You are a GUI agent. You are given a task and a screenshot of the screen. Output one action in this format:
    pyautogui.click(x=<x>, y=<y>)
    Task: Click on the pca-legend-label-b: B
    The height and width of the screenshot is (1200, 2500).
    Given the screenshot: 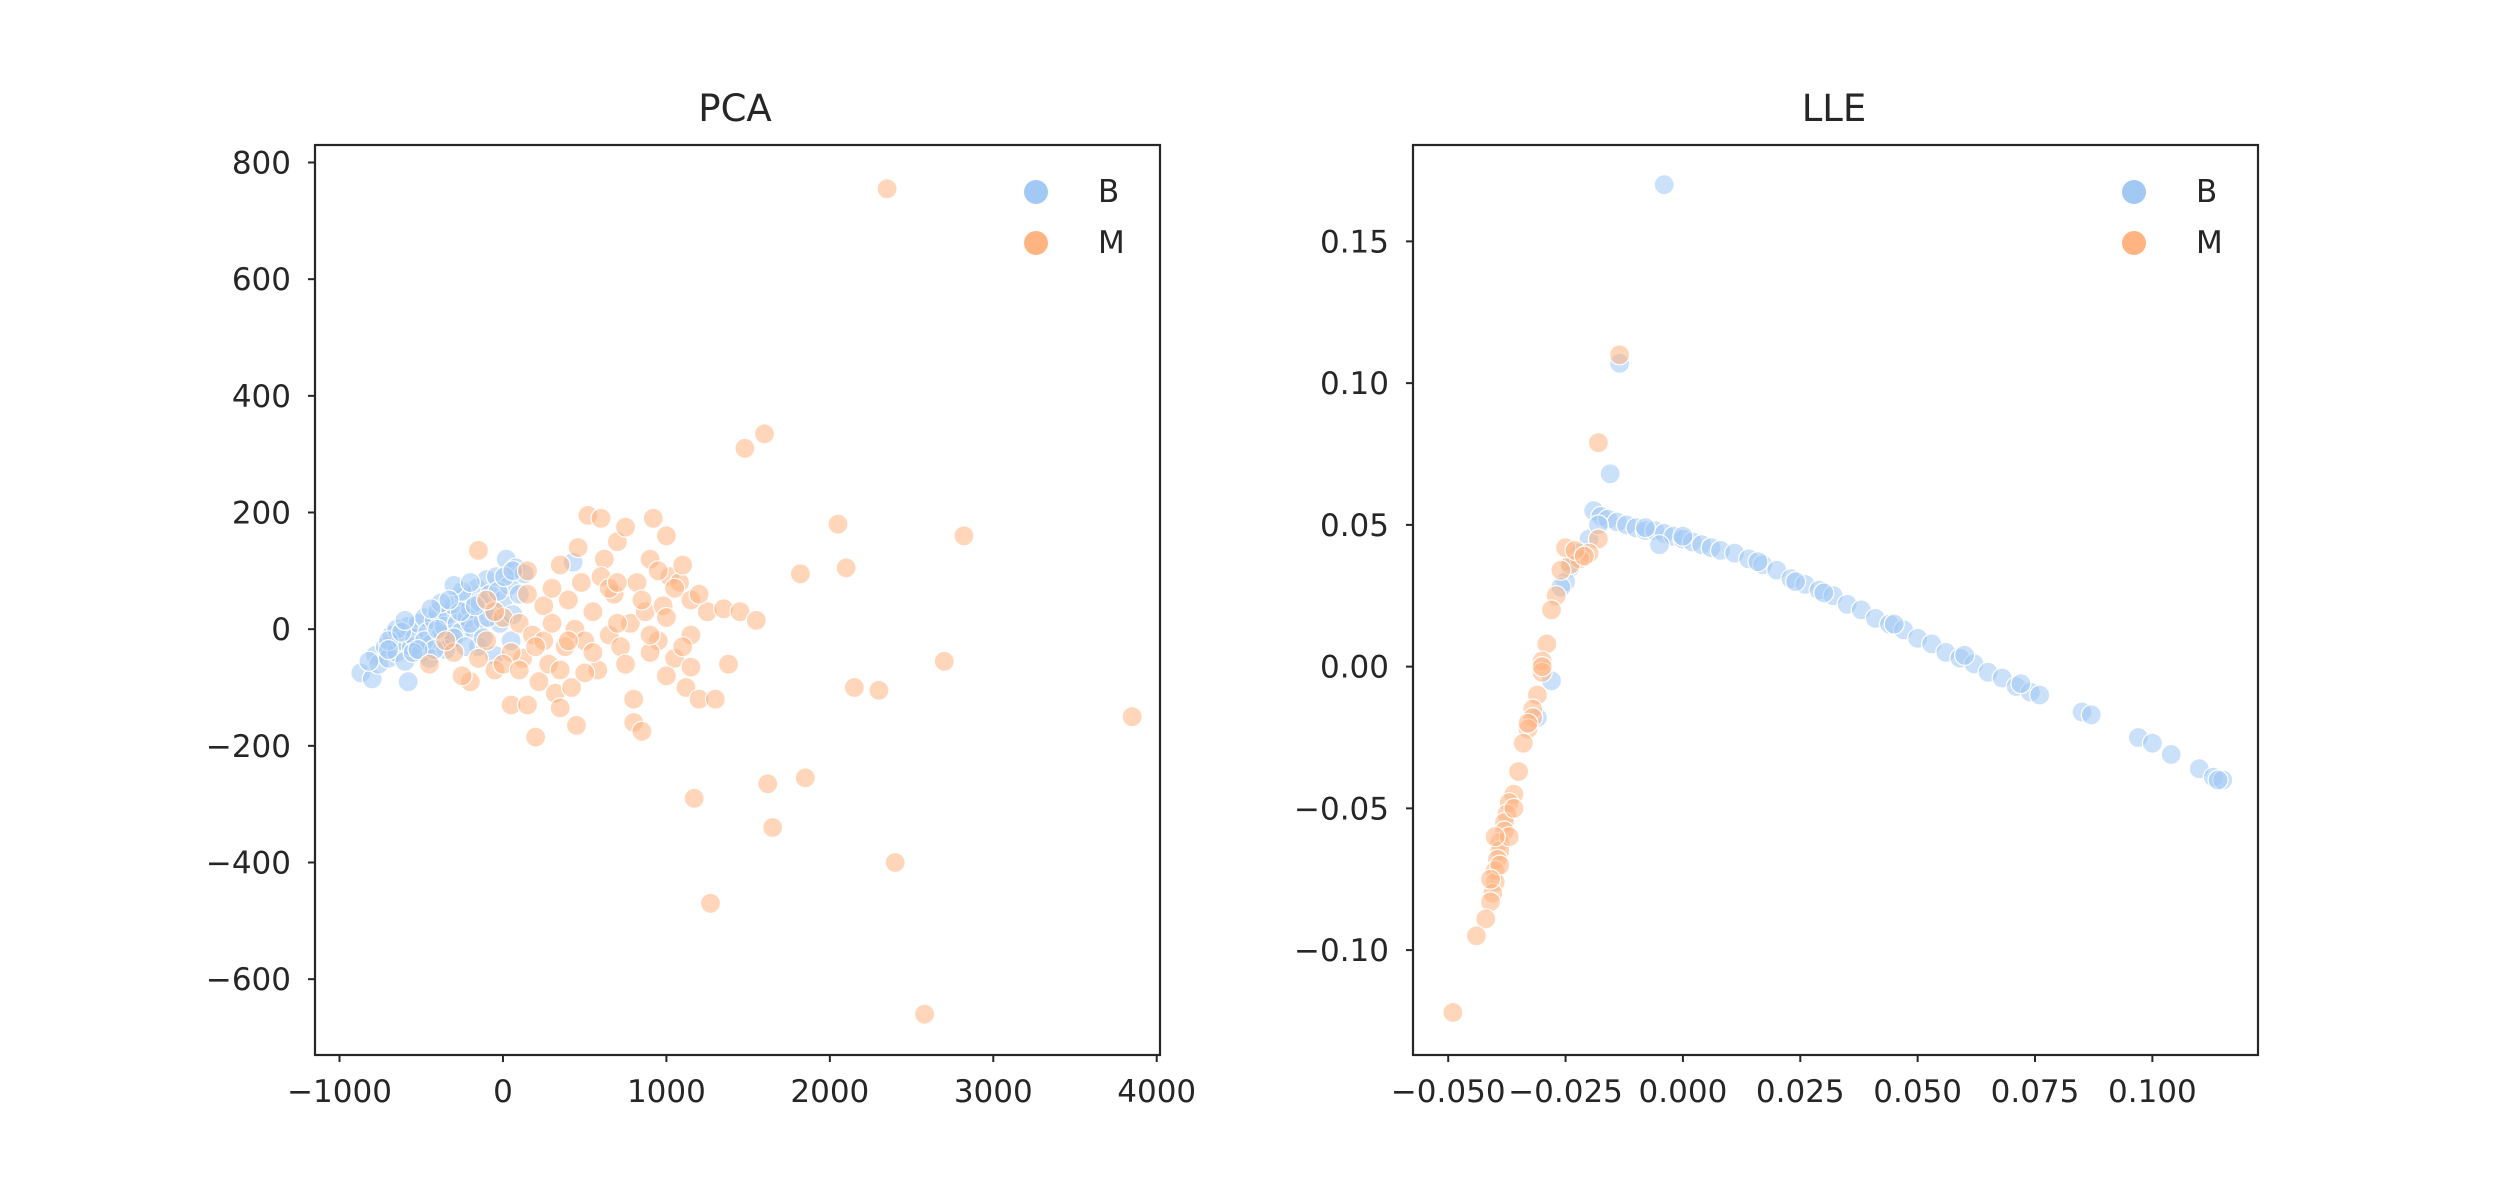 What is the action you would take?
    pyautogui.click(x=1108, y=192)
    